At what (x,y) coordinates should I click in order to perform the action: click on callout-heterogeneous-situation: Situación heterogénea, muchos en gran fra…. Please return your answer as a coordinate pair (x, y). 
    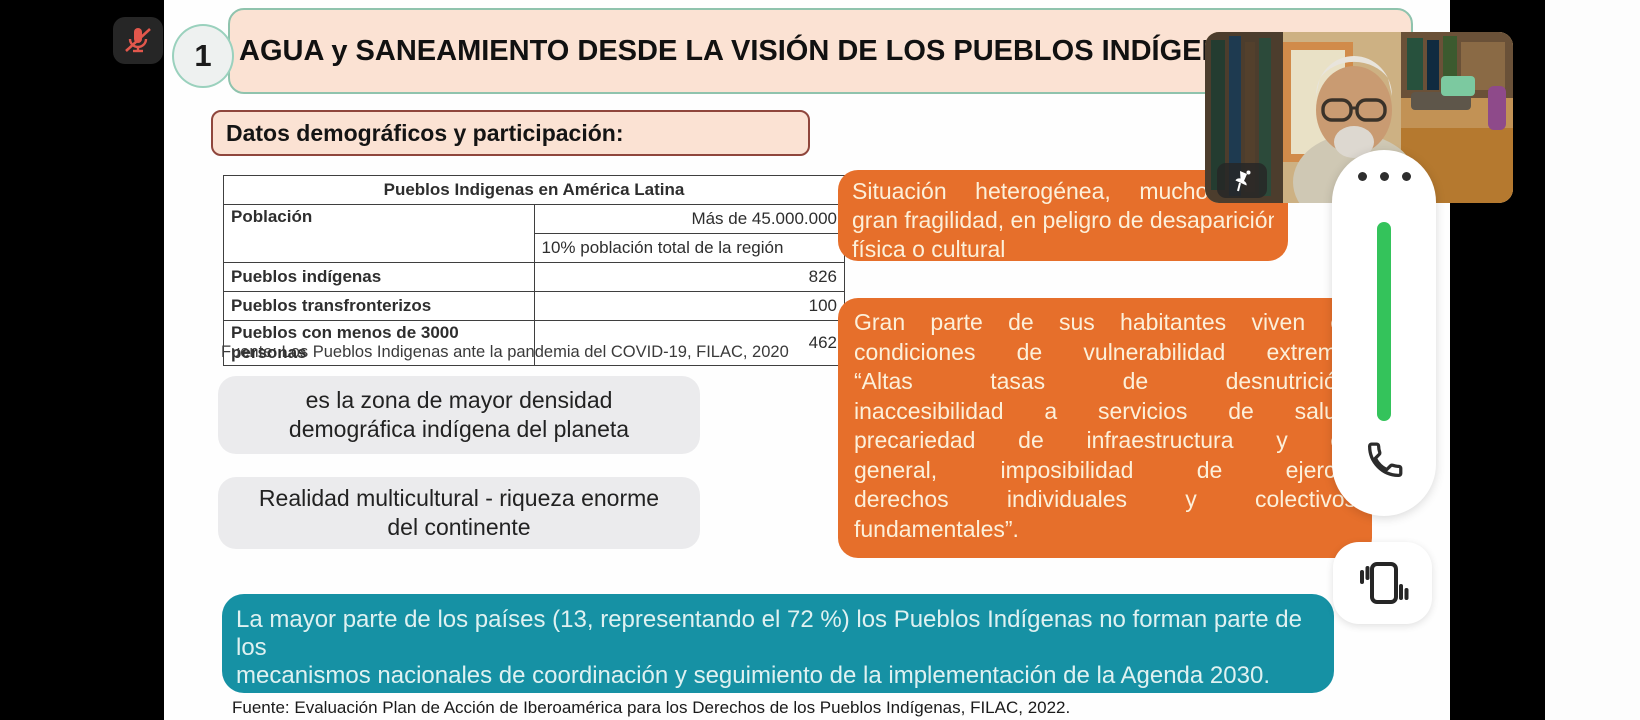
    Looking at the image, I should click on (1063, 215).